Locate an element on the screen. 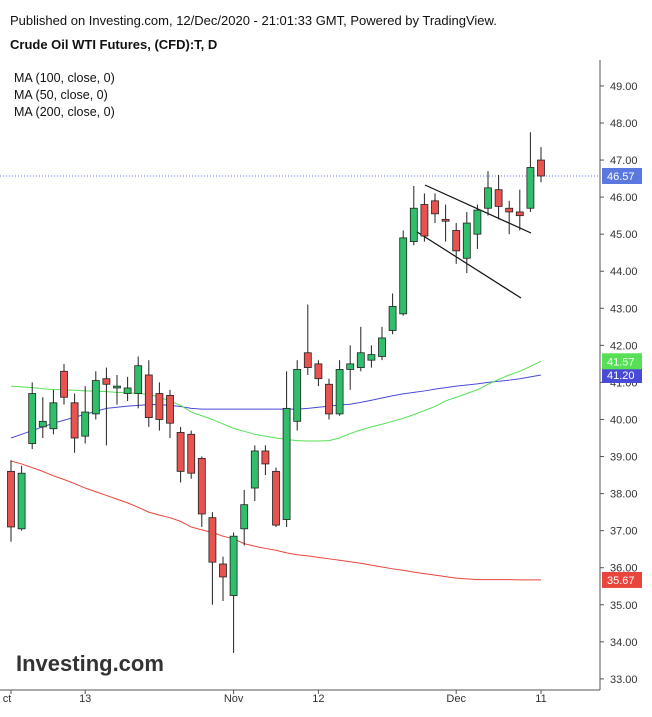  y-tick-label: 38.00 is located at coordinates (624, 495).